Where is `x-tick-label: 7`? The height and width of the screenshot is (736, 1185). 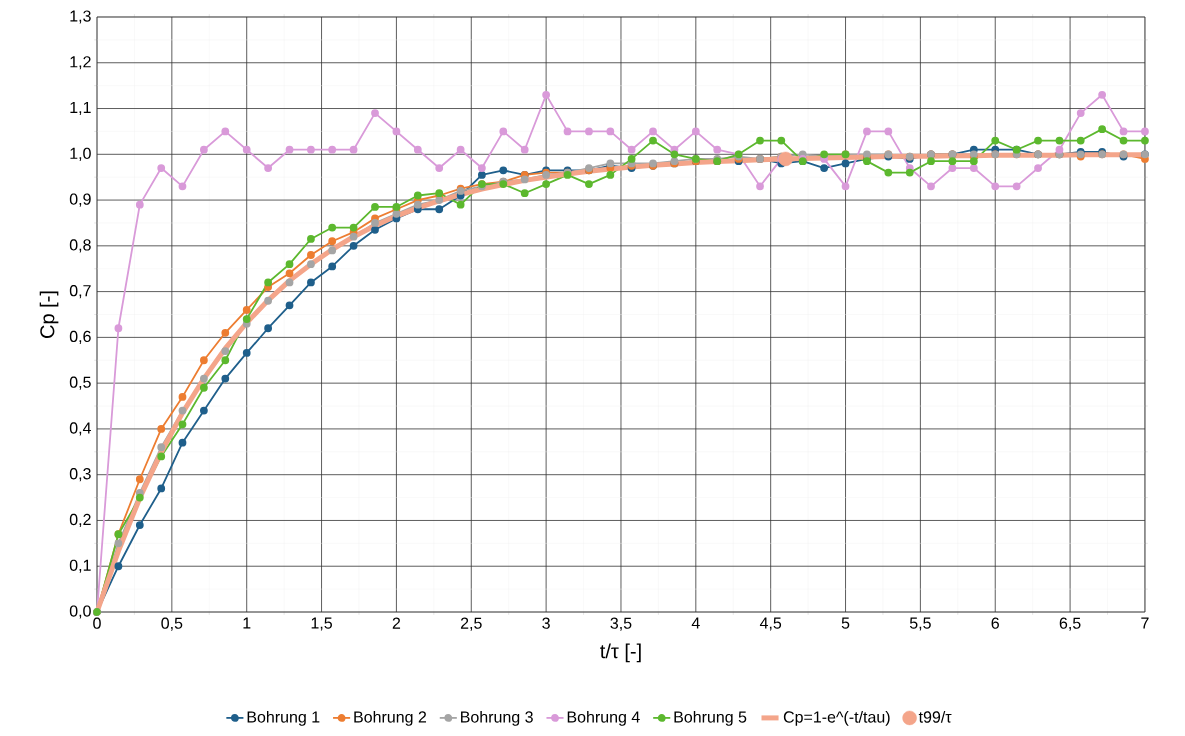
x-tick-label: 7 is located at coordinates (1145, 623).